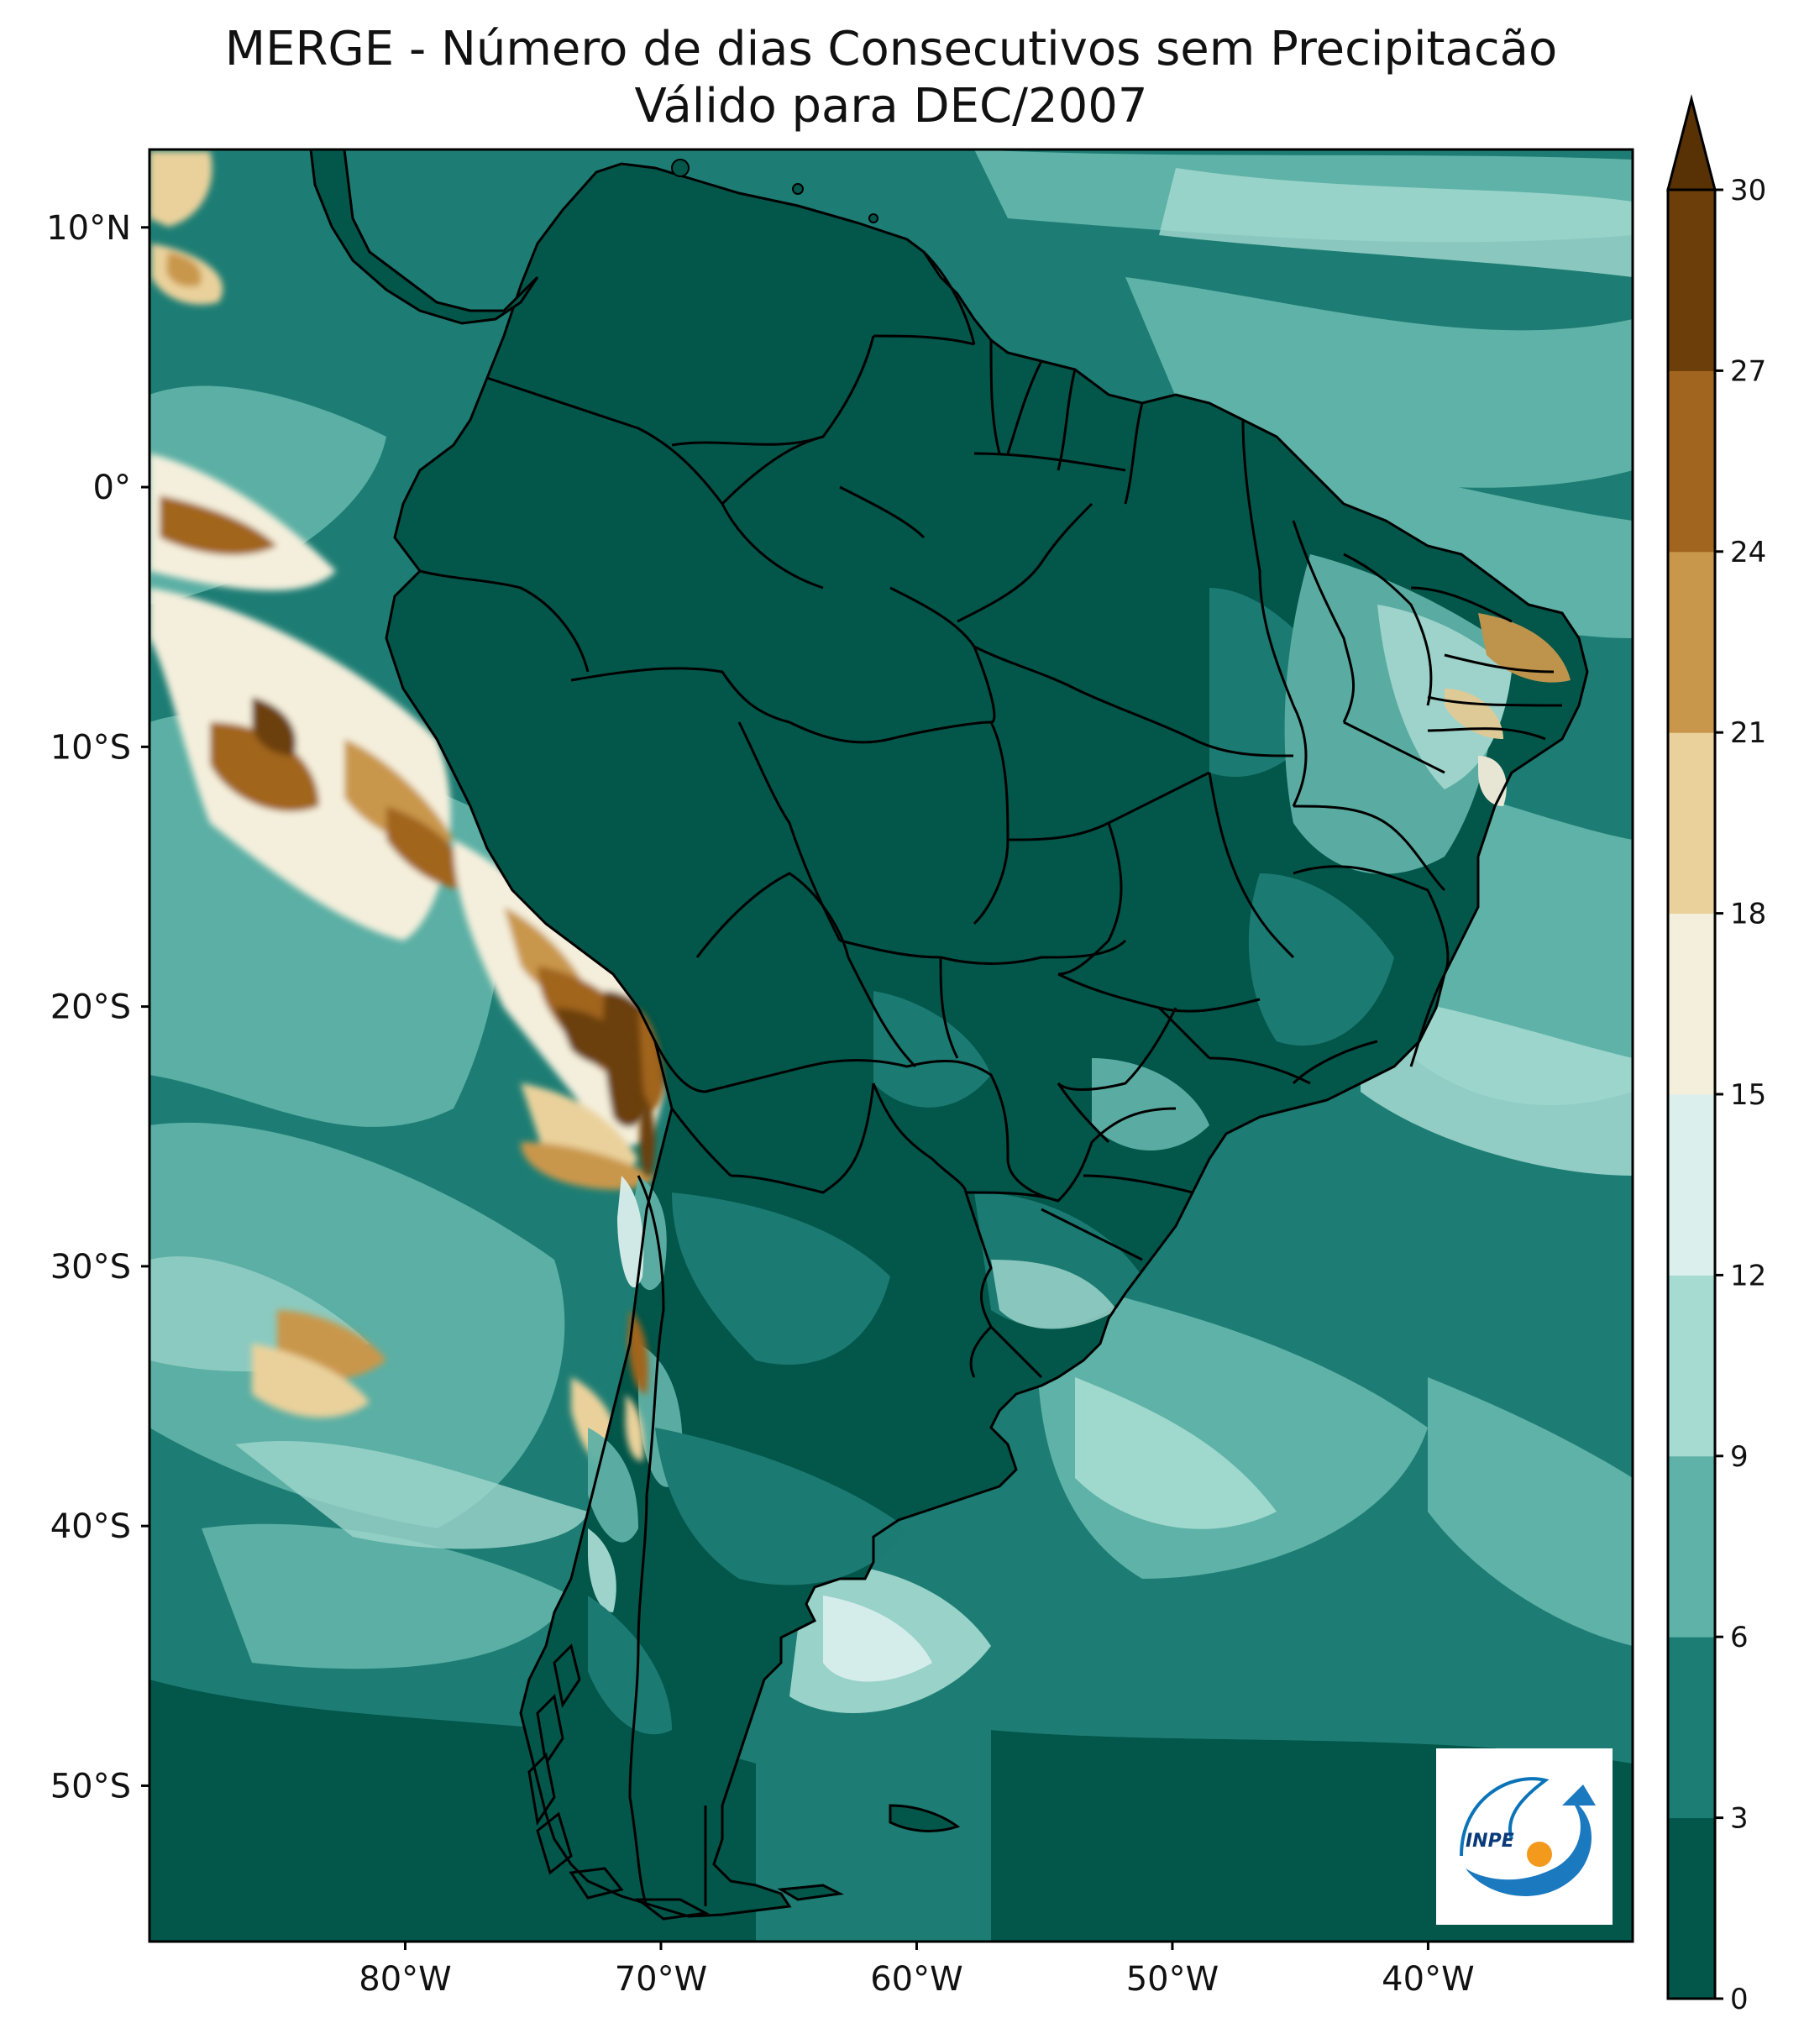 Image resolution: width=1804 pixels, height=2044 pixels. What do you see at coordinates (916, 1979) in the screenshot?
I see `lon-tick-label: 60°W` at bounding box center [916, 1979].